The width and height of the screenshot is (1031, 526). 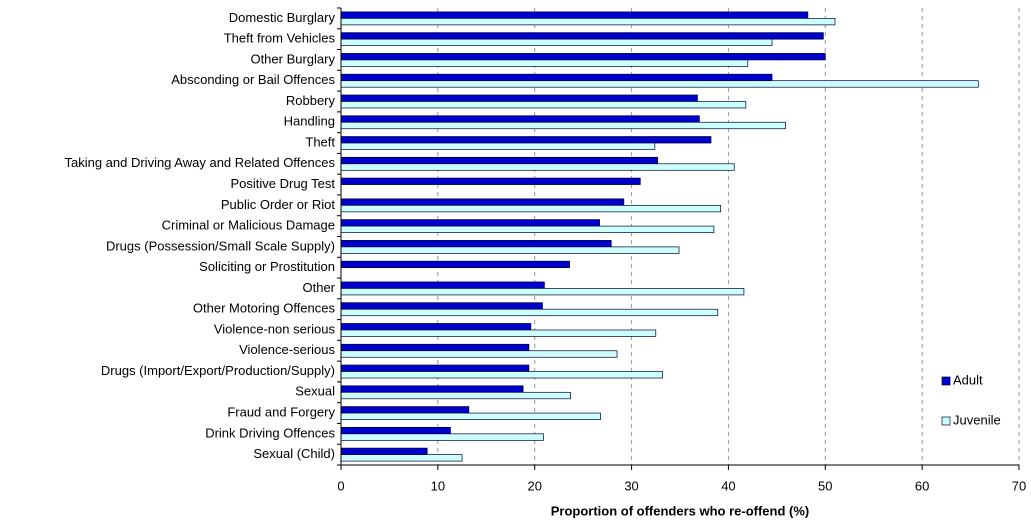 What do you see at coordinates (534, 485) in the screenshot?
I see `x-tick-label: 20` at bounding box center [534, 485].